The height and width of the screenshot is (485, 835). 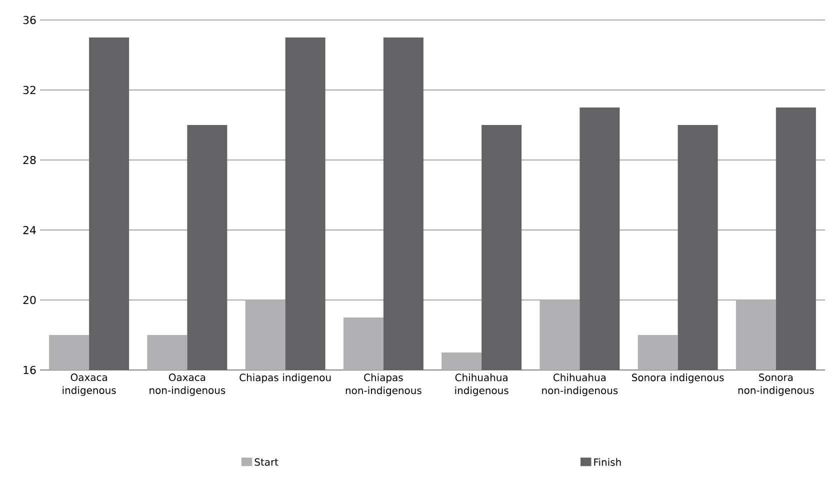 What do you see at coordinates (29, 160) in the screenshot?
I see `y-tick-label: 28` at bounding box center [29, 160].